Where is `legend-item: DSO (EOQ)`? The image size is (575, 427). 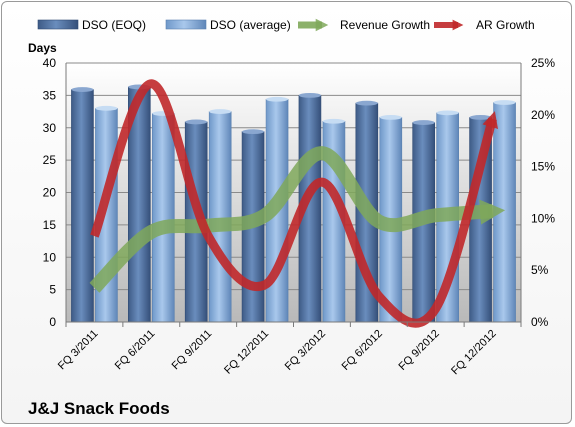
legend-item: DSO (EOQ) is located at coordinates (91, 25).